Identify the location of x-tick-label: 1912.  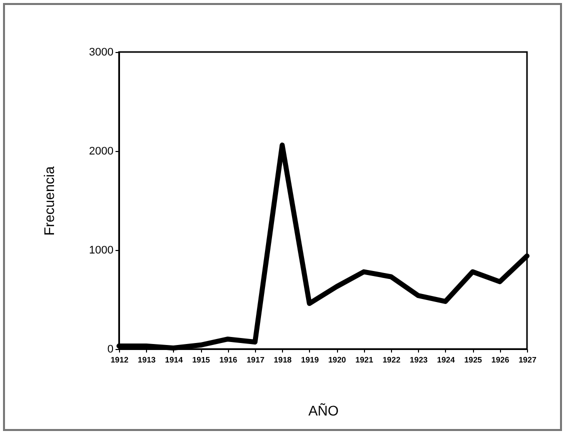
(119, 360).